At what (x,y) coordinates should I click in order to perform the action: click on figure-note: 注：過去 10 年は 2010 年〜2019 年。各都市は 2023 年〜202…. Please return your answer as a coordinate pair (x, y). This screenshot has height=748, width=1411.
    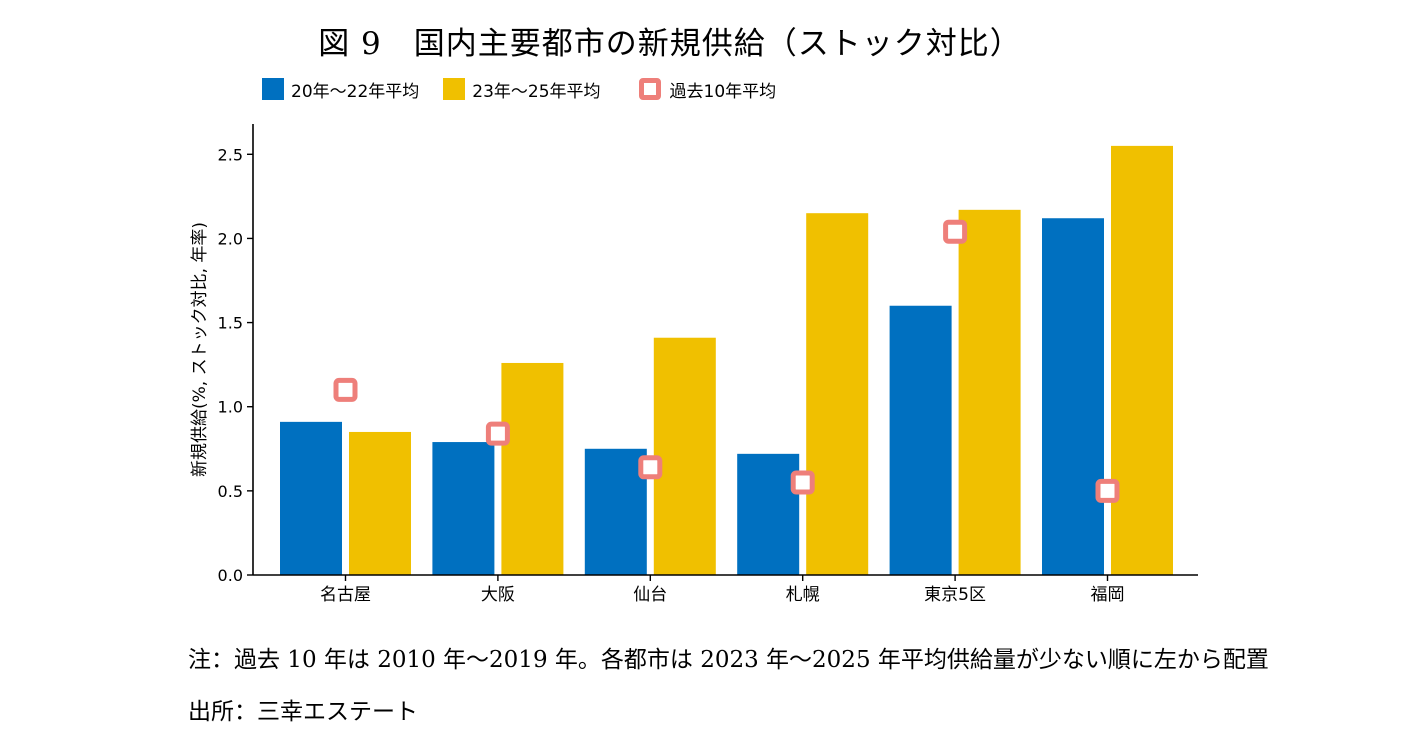
    Looking at the image, I should click on (728, 660).